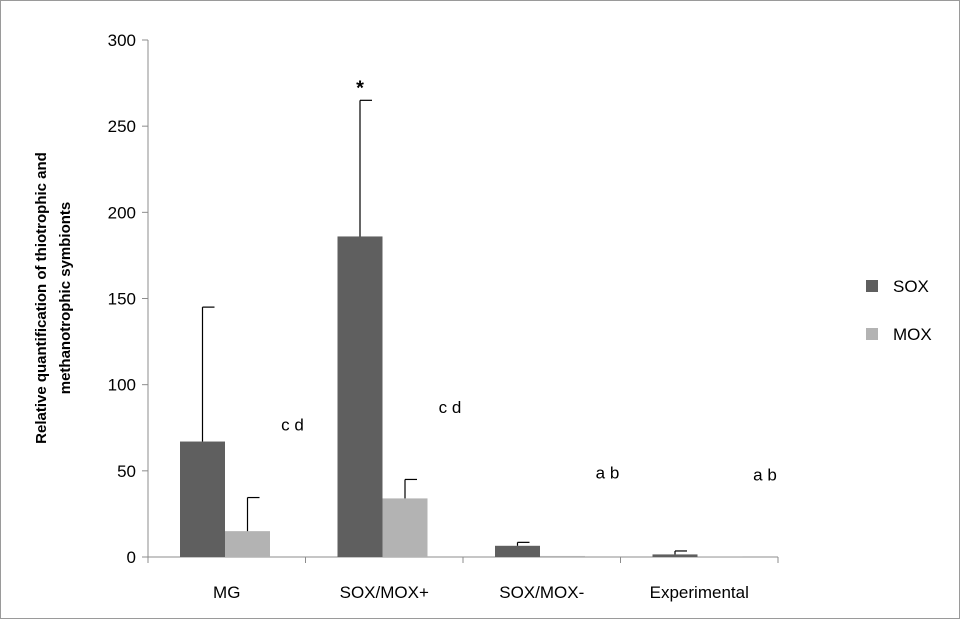 This screenshot has width=962, height=621. I want to click on x-tick-label: SOX/MOX+, so click(384, 592).